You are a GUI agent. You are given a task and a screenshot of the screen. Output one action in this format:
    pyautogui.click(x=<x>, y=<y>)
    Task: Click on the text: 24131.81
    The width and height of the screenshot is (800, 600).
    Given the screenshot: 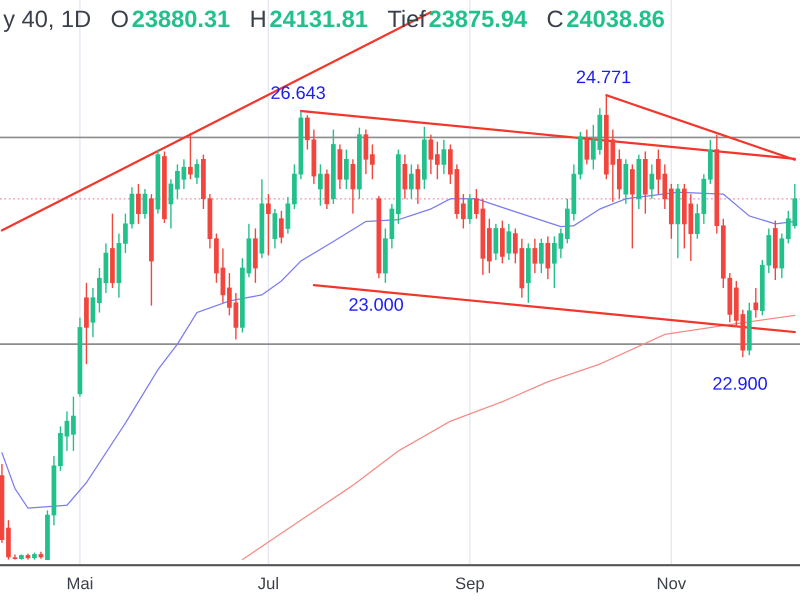 What is the action you would take?
    pyautogui.click(x=319, y=19)
    